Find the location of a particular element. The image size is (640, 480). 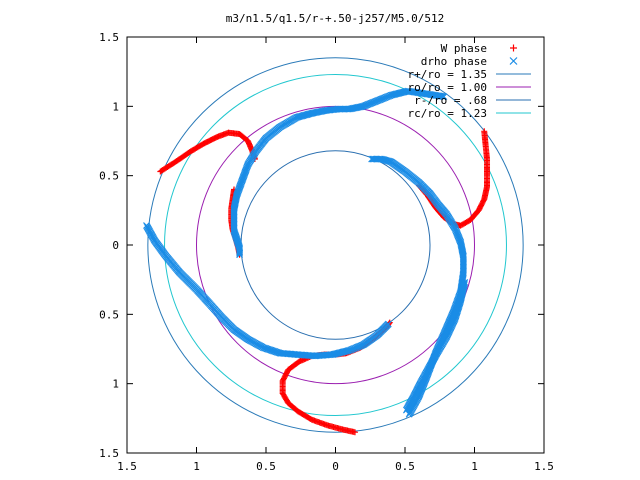

legend-label: r+/ro = 1.35 is located at coordinates (447, 74).